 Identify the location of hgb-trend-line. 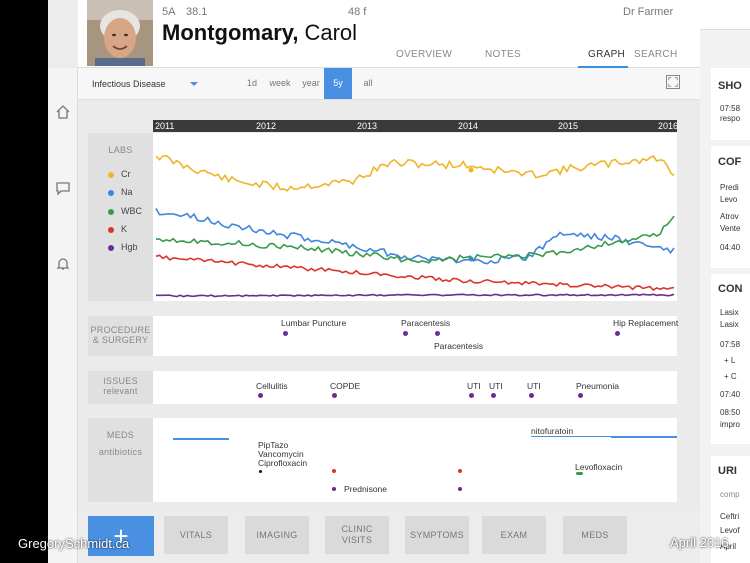
(415, 295).